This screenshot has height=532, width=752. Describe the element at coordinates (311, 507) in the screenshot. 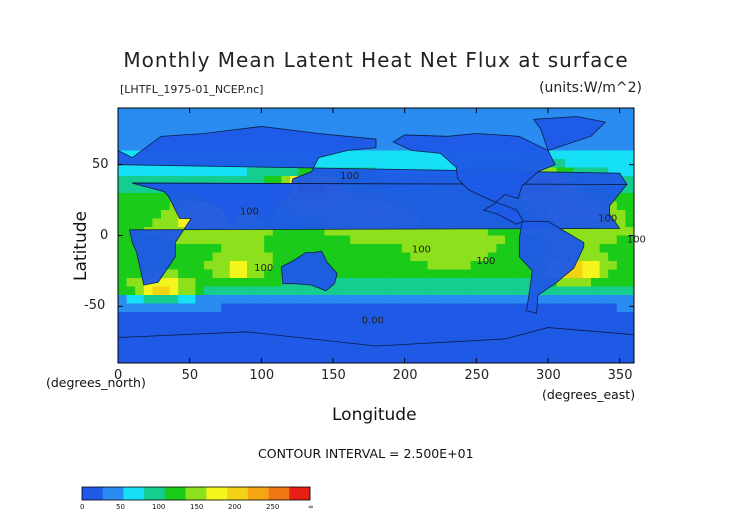

I see `colorbar-tick-label: ∞` at that location.